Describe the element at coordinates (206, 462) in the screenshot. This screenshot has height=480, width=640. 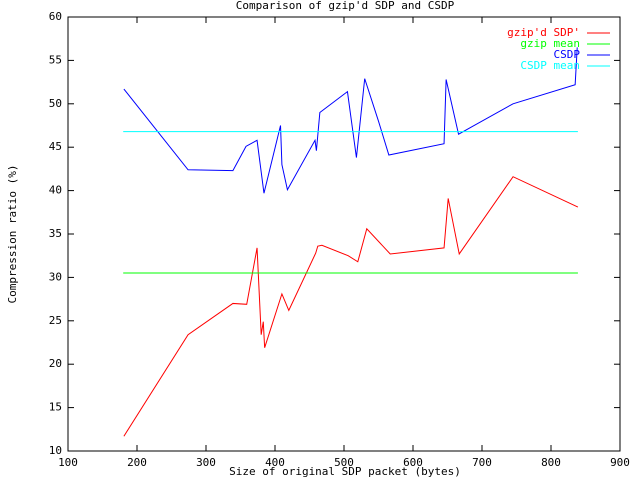
I see `x-tick-label: 300` at that location.